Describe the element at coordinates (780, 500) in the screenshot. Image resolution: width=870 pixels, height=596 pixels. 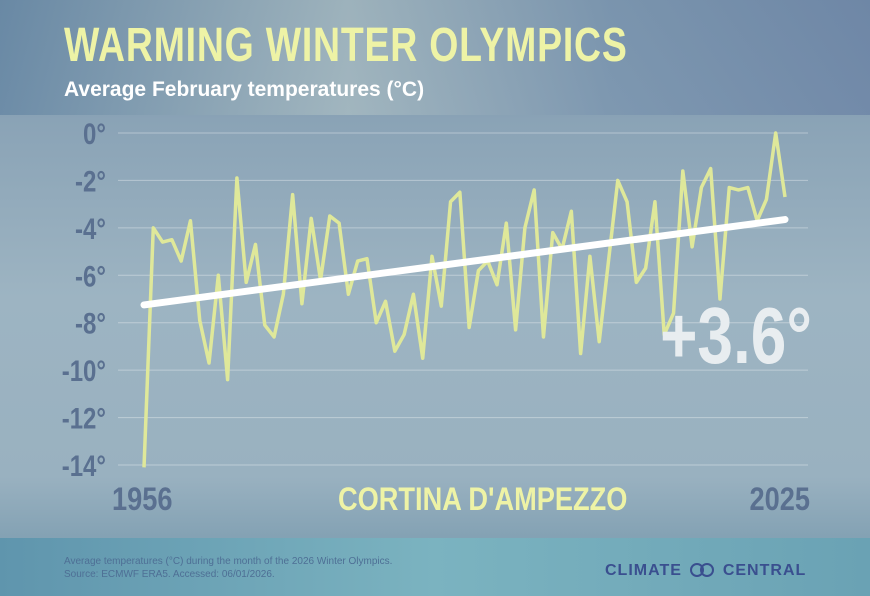
I see `x-label-end: 2025` at that location.